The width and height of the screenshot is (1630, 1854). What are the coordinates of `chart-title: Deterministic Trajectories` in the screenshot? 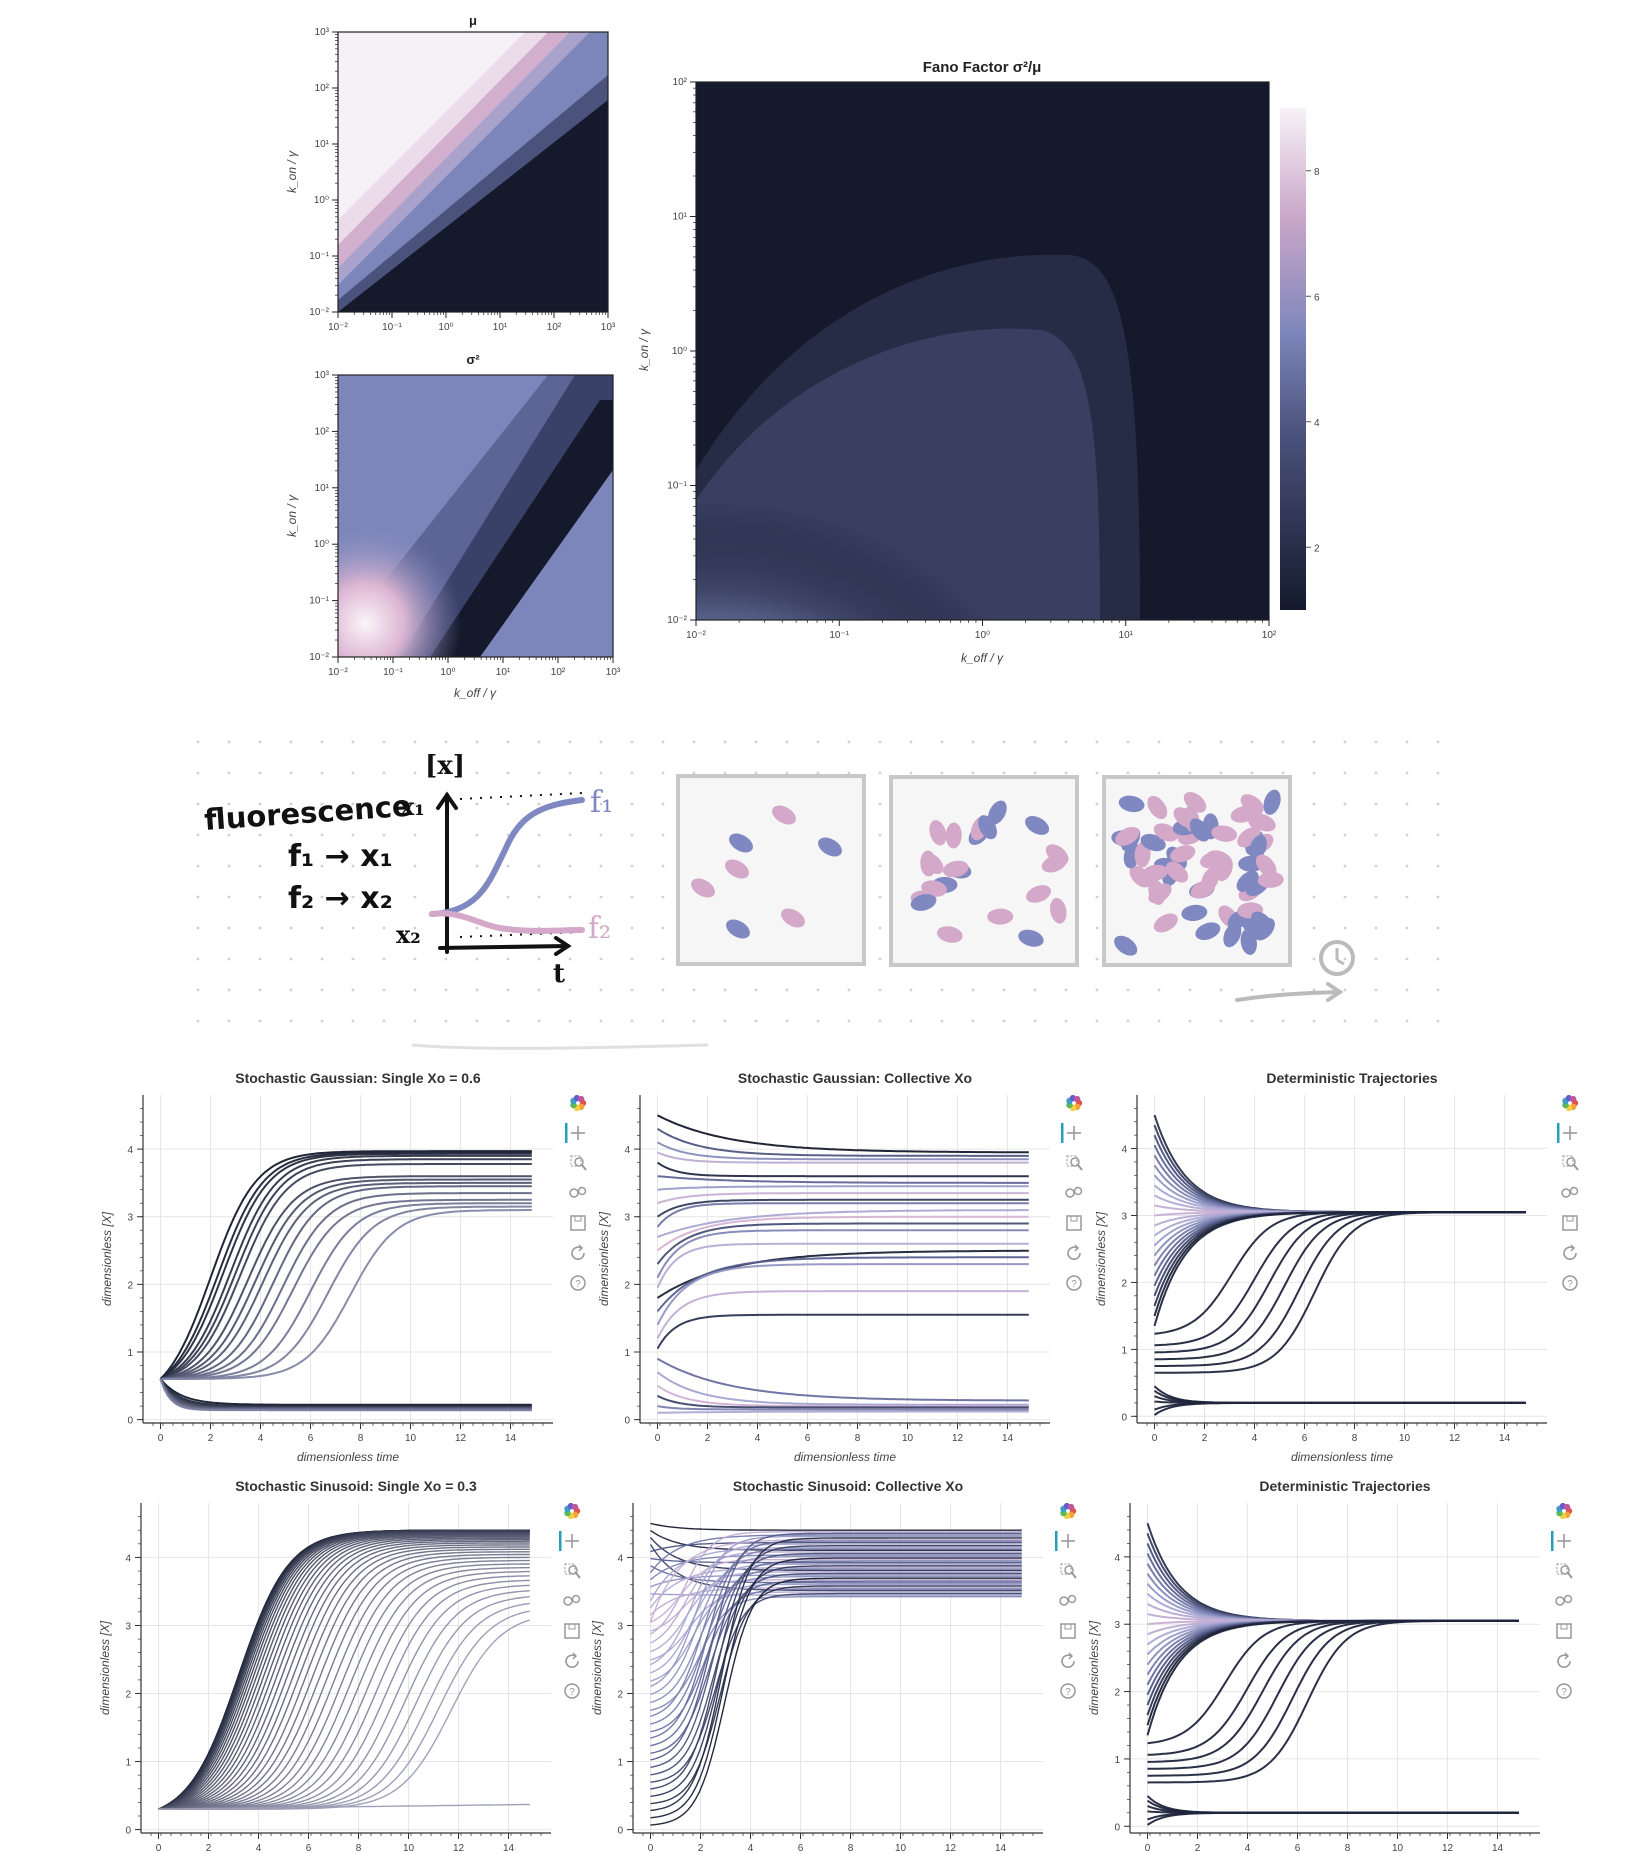 It's located at (1344, 1486).